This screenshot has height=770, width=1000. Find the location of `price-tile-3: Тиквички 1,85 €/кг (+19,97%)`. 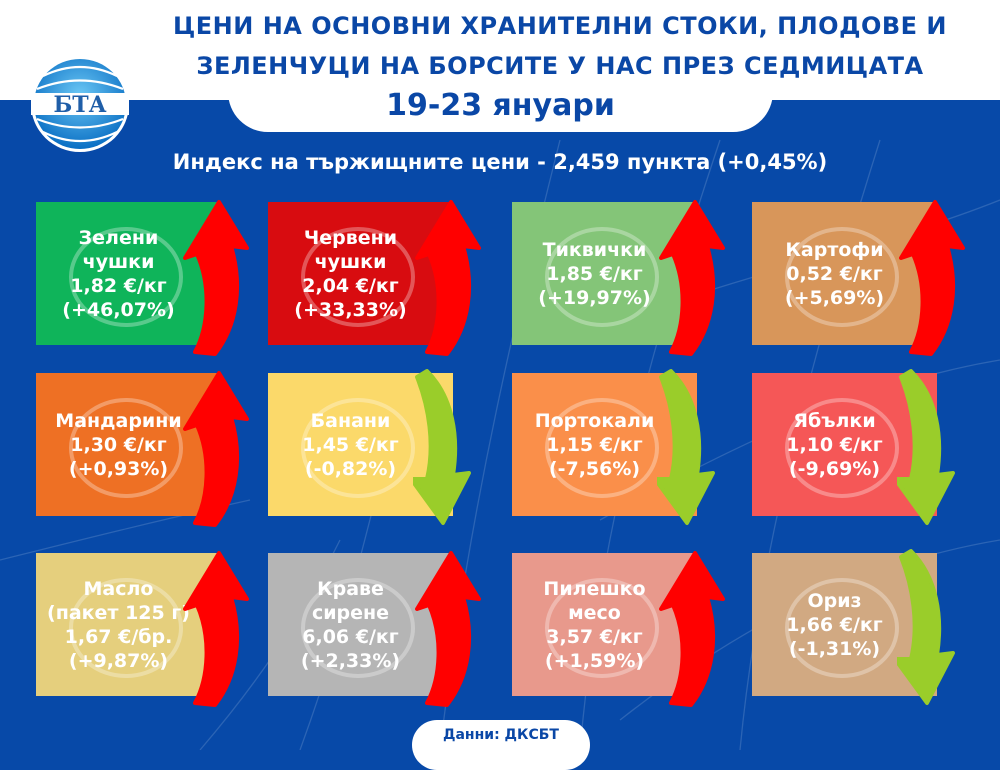

price-tile-3: Тиквички 1,85 €/кг (+19,97%) is located at coordinates (618, 278).